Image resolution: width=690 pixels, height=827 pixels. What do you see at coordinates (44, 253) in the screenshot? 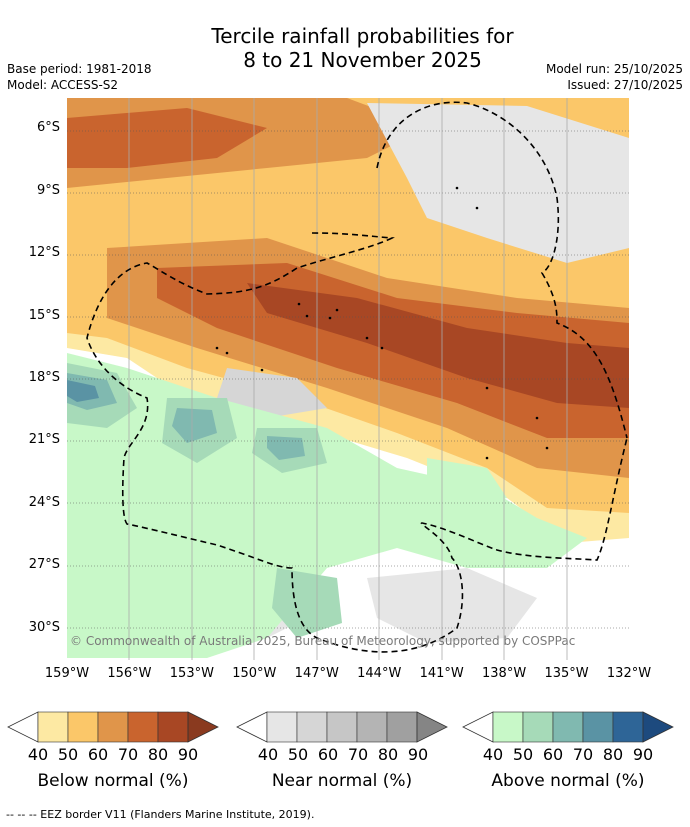
I see `y-tick-label: 12°S` at bounding box center [44, 253].